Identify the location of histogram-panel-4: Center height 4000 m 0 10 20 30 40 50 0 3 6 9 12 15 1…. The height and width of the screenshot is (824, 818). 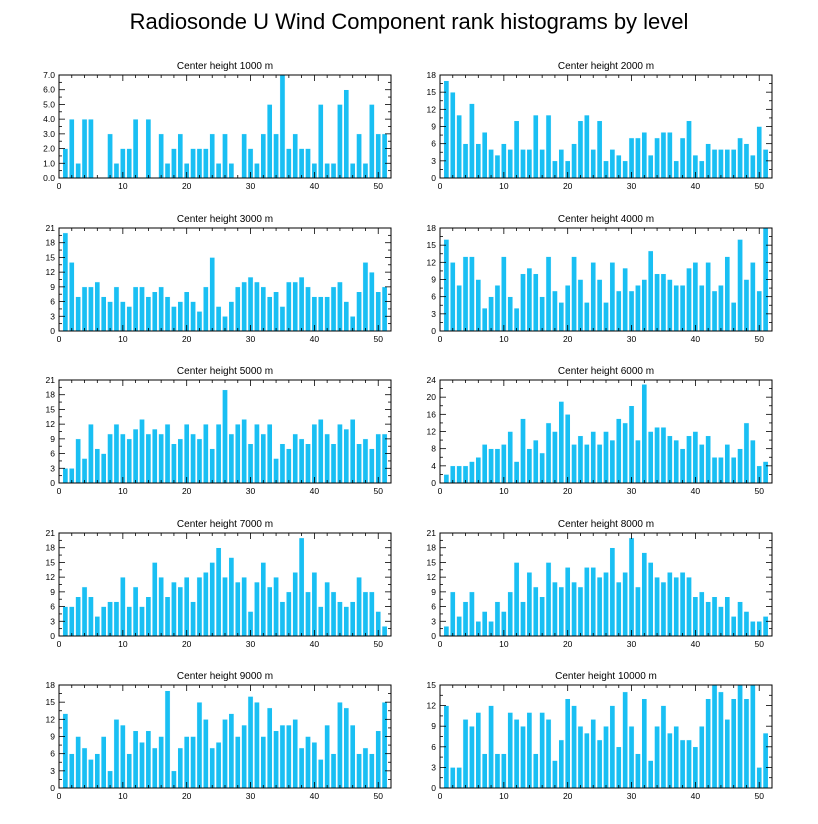
(600, 279).